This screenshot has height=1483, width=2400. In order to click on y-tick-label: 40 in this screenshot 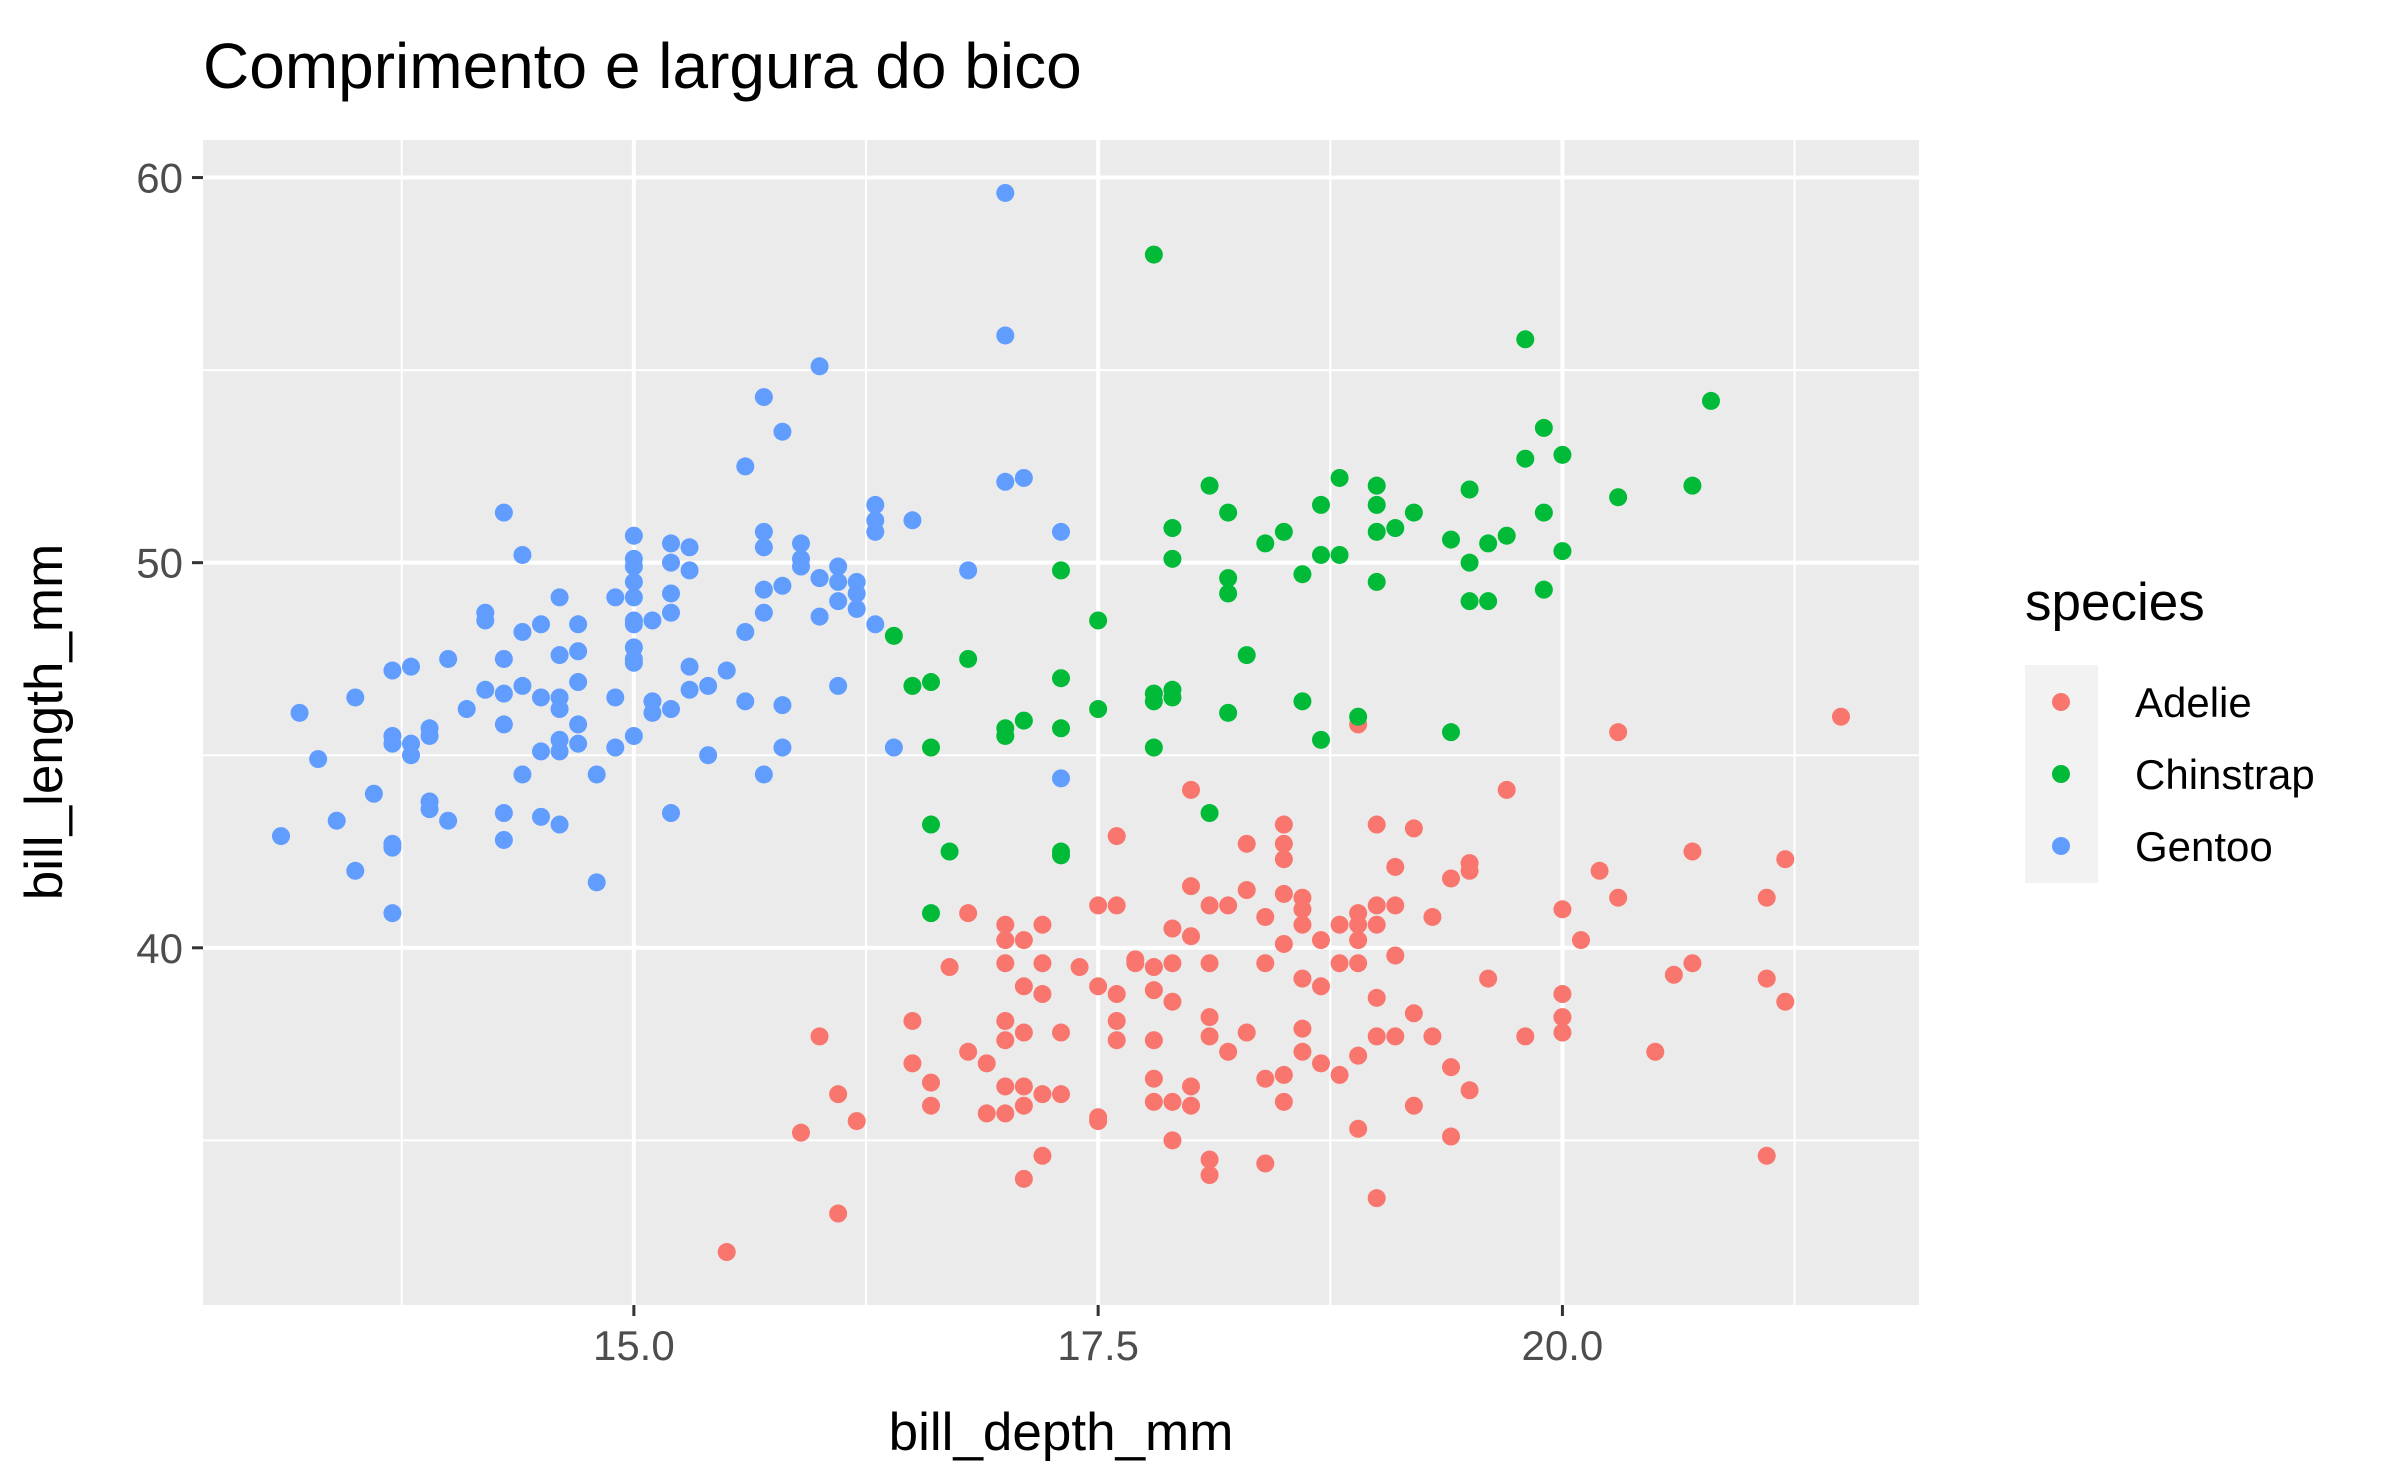, I will do `click(159, 948)`.